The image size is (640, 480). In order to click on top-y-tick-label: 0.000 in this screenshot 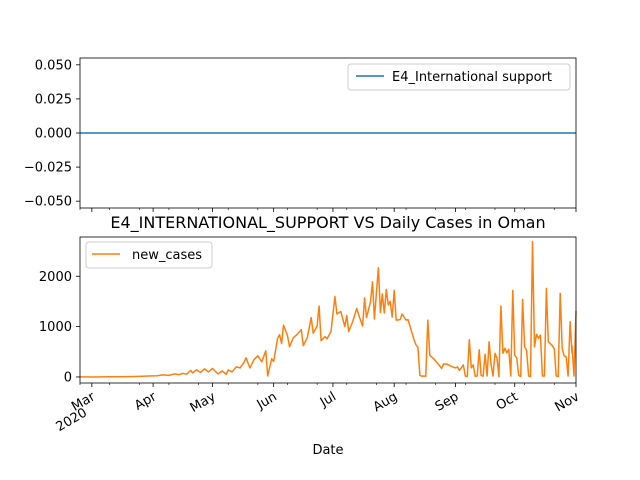, I will do `click(53, 134)`.